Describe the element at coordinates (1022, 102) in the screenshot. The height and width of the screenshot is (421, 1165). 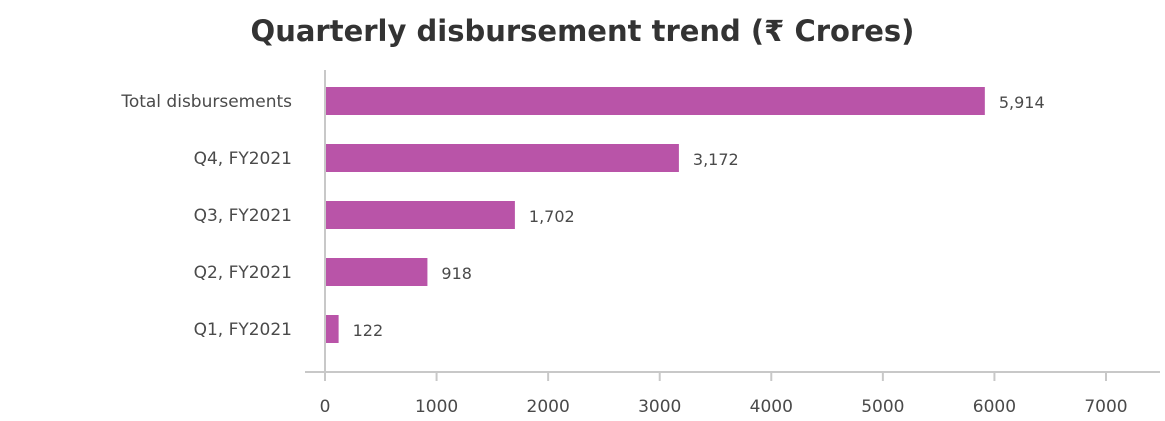
I see `value-label: 5,914` at that location.